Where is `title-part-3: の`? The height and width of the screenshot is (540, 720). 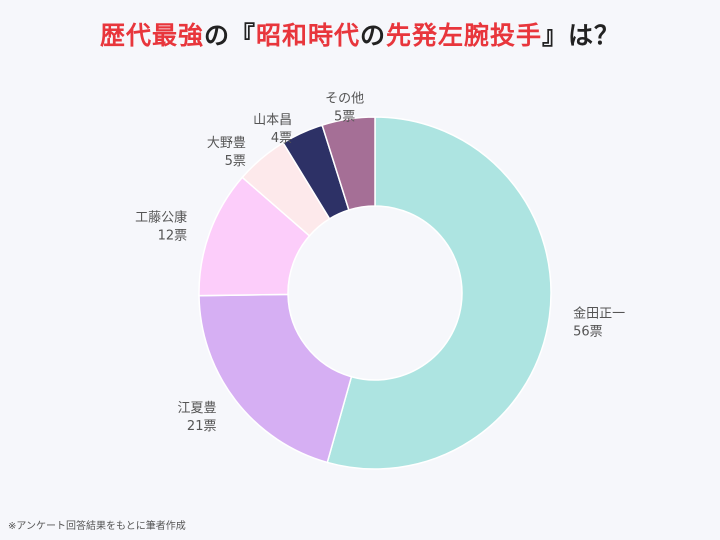
title-part-3: の is located at coordinates (373, 35).